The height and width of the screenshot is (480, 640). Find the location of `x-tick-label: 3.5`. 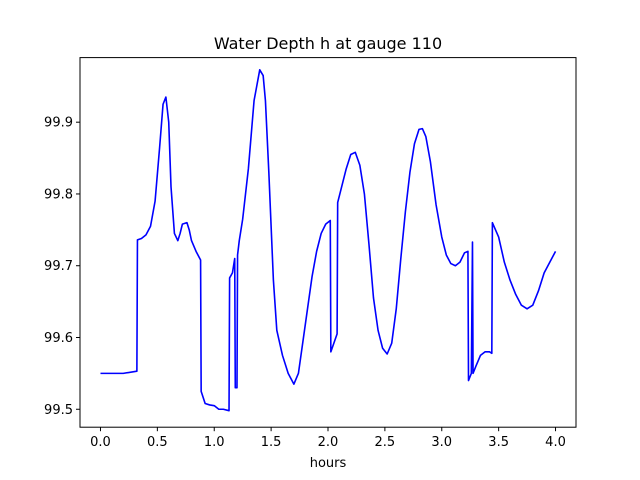

x-tick-label: 3.5 is located at coordinates (498, 442).